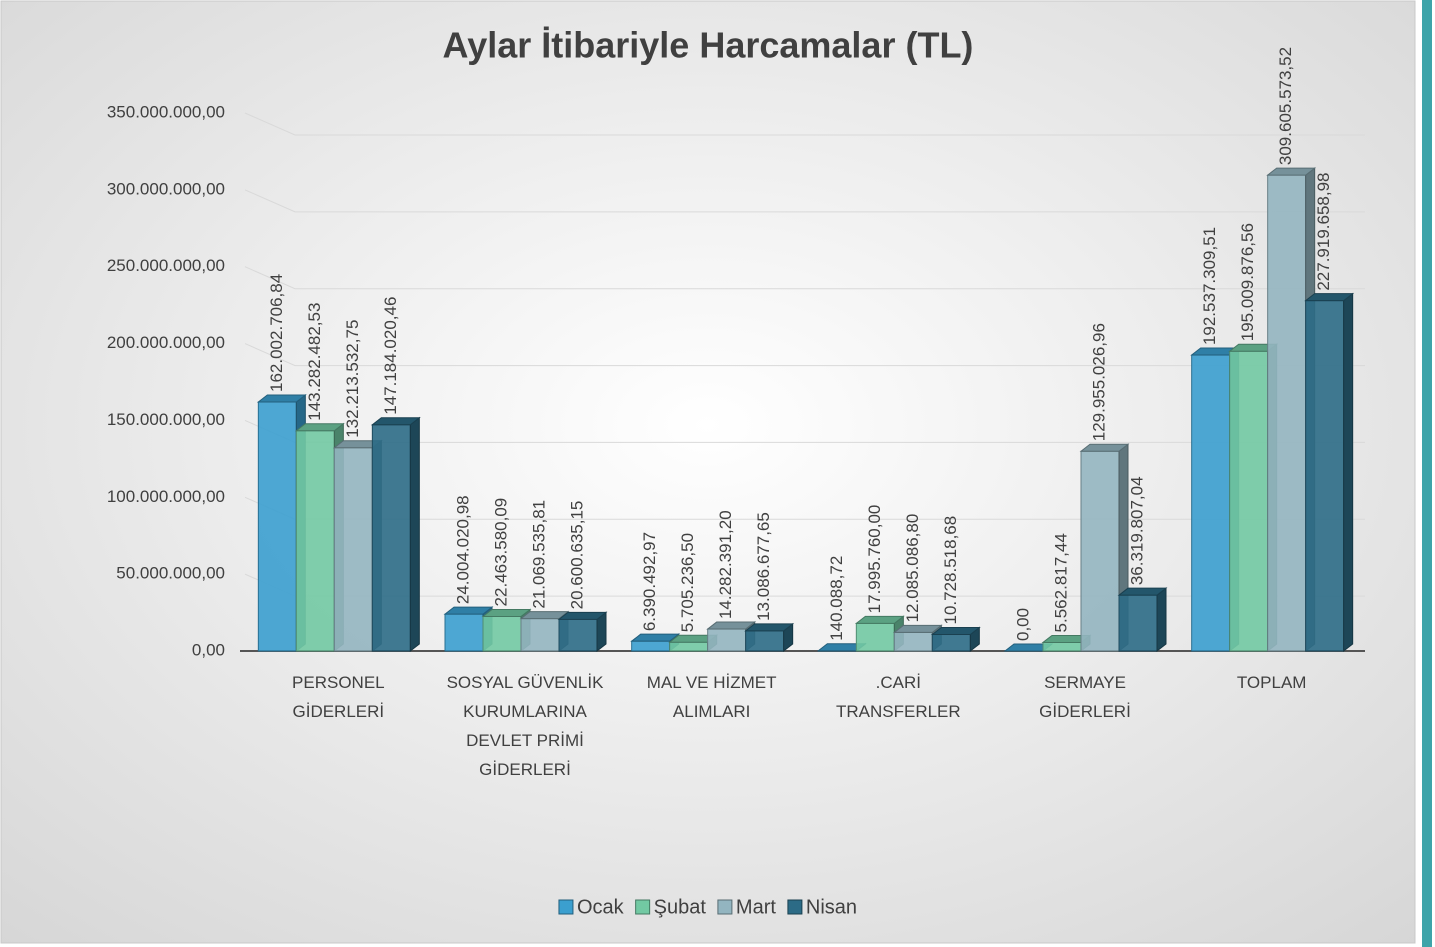 This screenshot has width=1435, height=947. I want to click on data-label: 14.282.391,20, so click(725, 564).